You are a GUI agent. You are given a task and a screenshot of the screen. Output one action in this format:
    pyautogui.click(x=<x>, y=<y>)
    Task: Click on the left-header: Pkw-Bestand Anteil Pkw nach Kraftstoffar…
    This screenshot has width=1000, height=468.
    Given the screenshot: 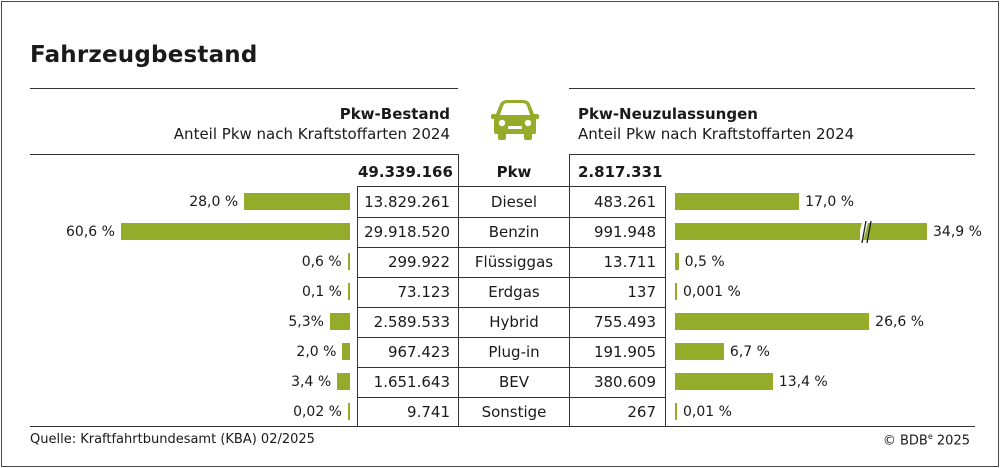 What is the action you would take?
    pyautogui.click(x=285, y=124)
    